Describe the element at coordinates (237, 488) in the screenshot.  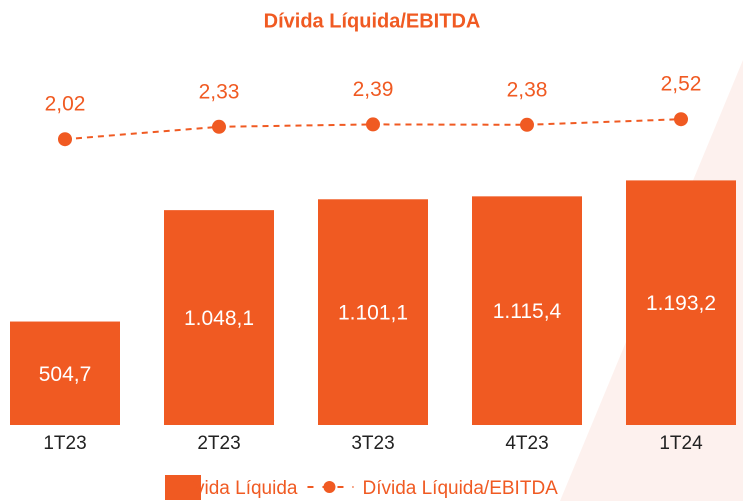
I see `legend-label: Dívida Líquida` at that location.